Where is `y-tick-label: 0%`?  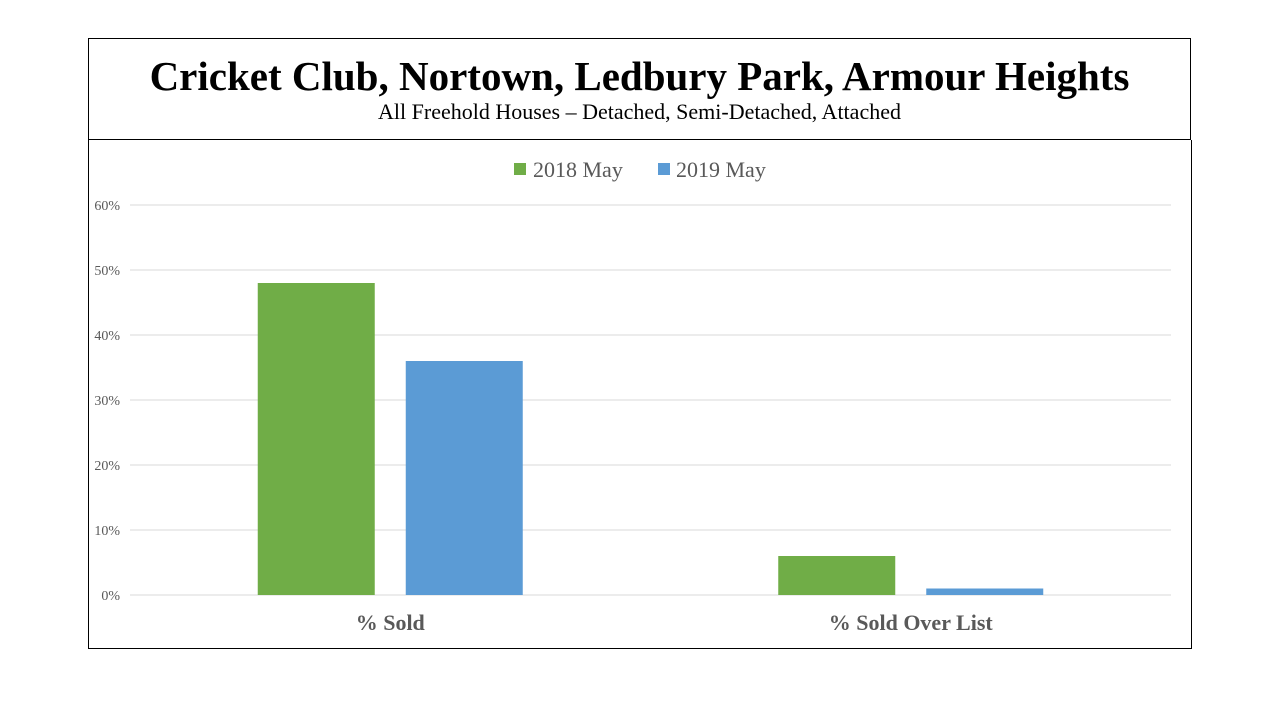 y-tick-label: 0% is located at coordinates (110, 596).